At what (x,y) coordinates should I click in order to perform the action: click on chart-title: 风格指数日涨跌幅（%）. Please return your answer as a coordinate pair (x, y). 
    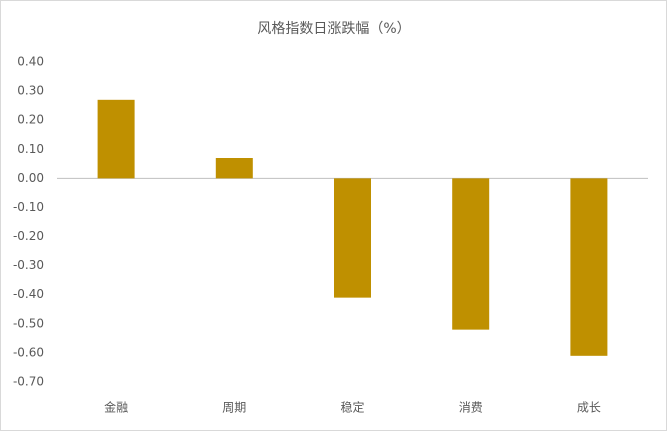
    Looking at the image, I should click on (333, 29).